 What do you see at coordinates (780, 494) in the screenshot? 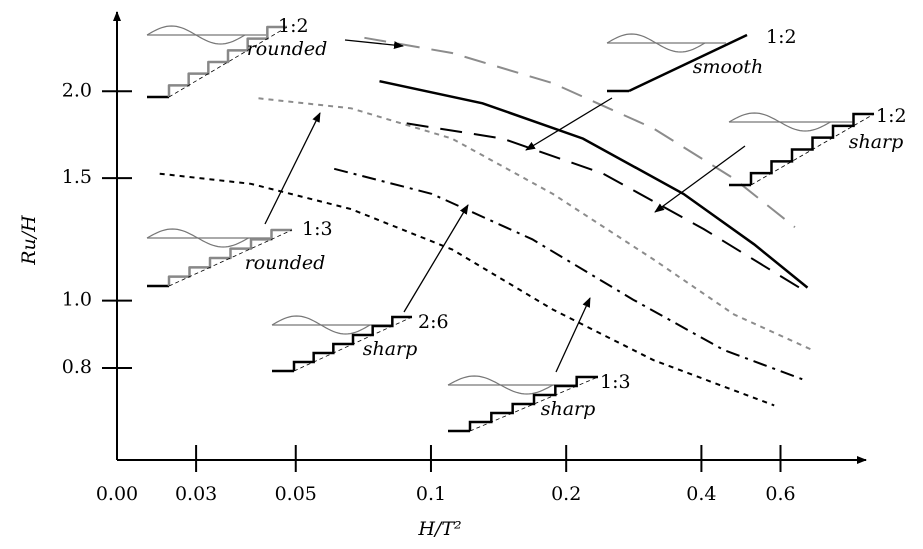
I see `x-tick-label: 0.6` at bounding box center [780, 494].